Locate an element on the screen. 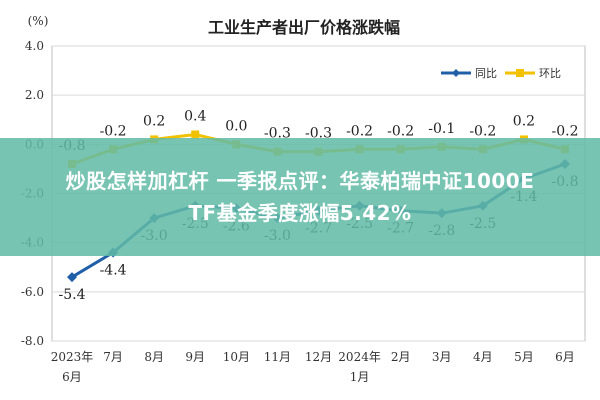 This screenshot has height=400, width=600. y-tick-label: 4.0 is located at coordinates (34, 46).